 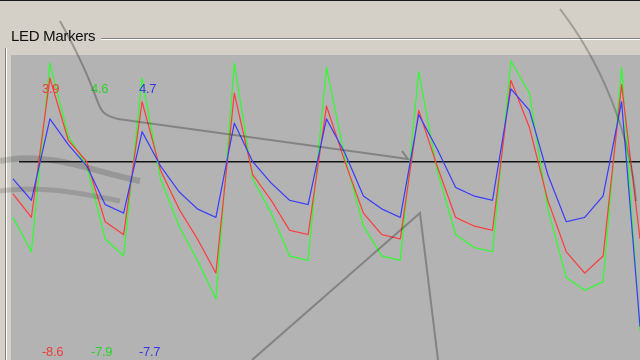 I want to click on min-readout-red: -8.6, so click(x=53, y=351).